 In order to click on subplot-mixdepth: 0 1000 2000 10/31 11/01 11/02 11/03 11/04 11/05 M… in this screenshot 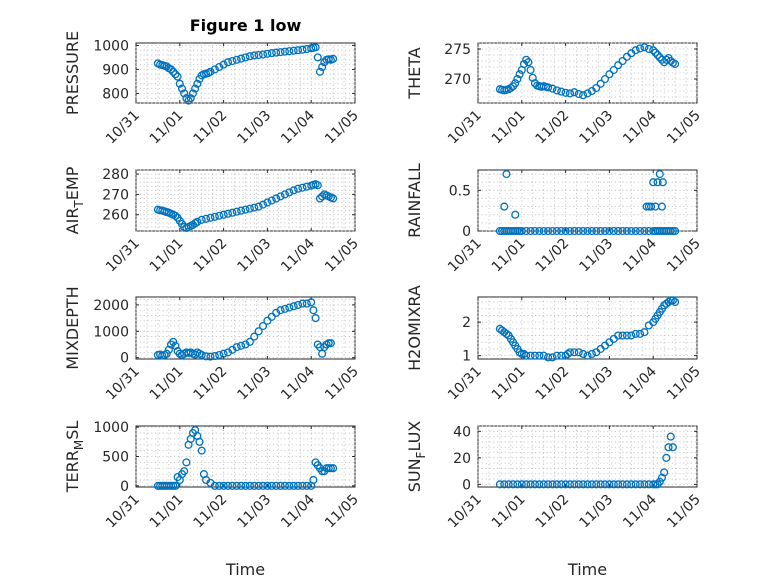, I will do `click(212, 344)`.